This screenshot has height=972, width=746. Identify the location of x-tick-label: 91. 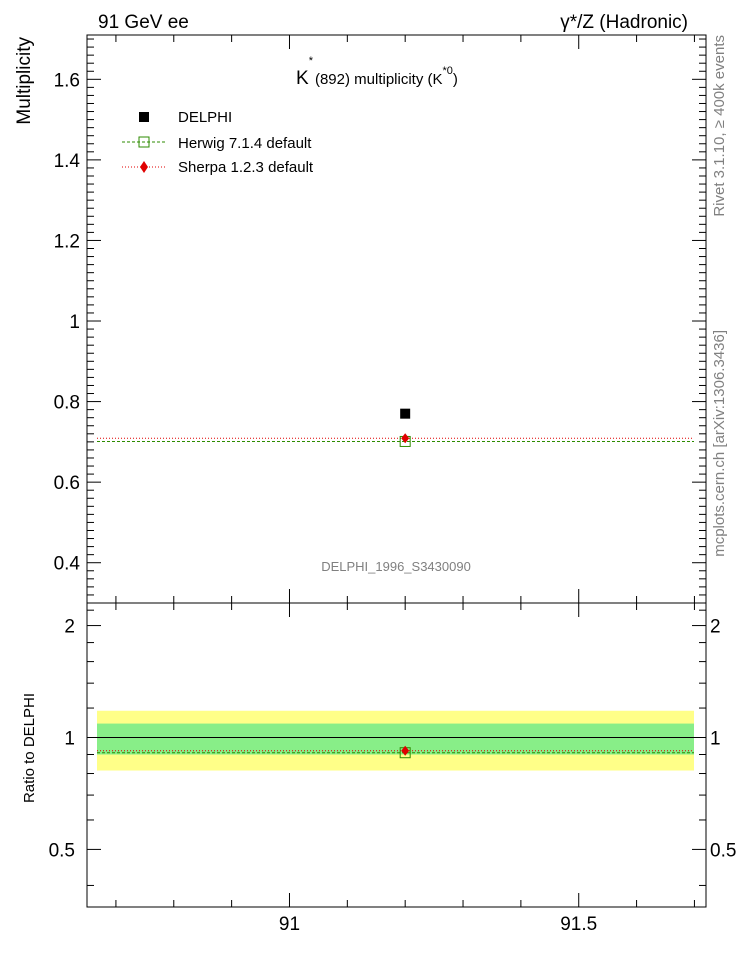
(289, 924).